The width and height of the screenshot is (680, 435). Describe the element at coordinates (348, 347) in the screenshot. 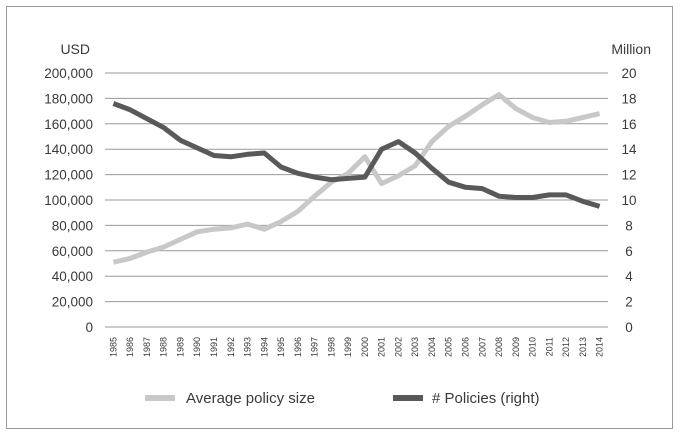

I see `x-tick-label: 1999` at that location.